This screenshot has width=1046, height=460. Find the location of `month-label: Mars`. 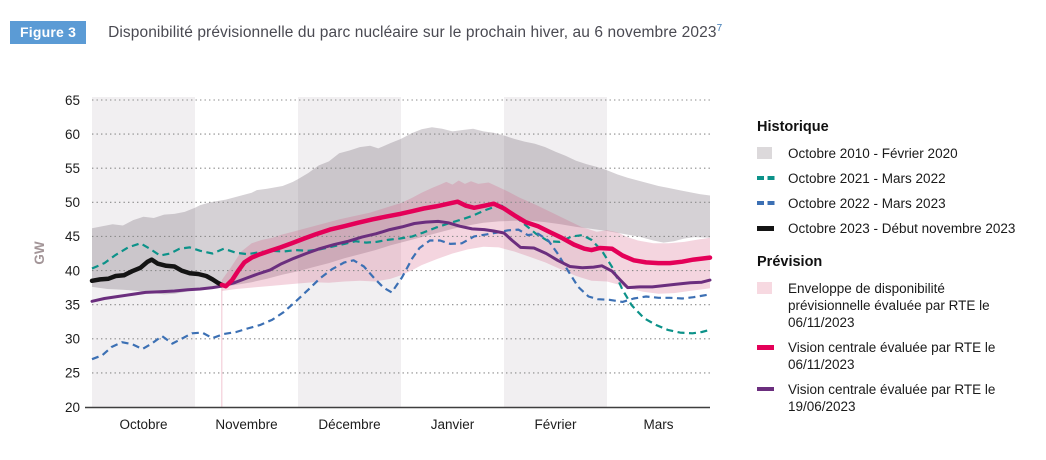

month-label: Mars is located at coordinates (659, 424).